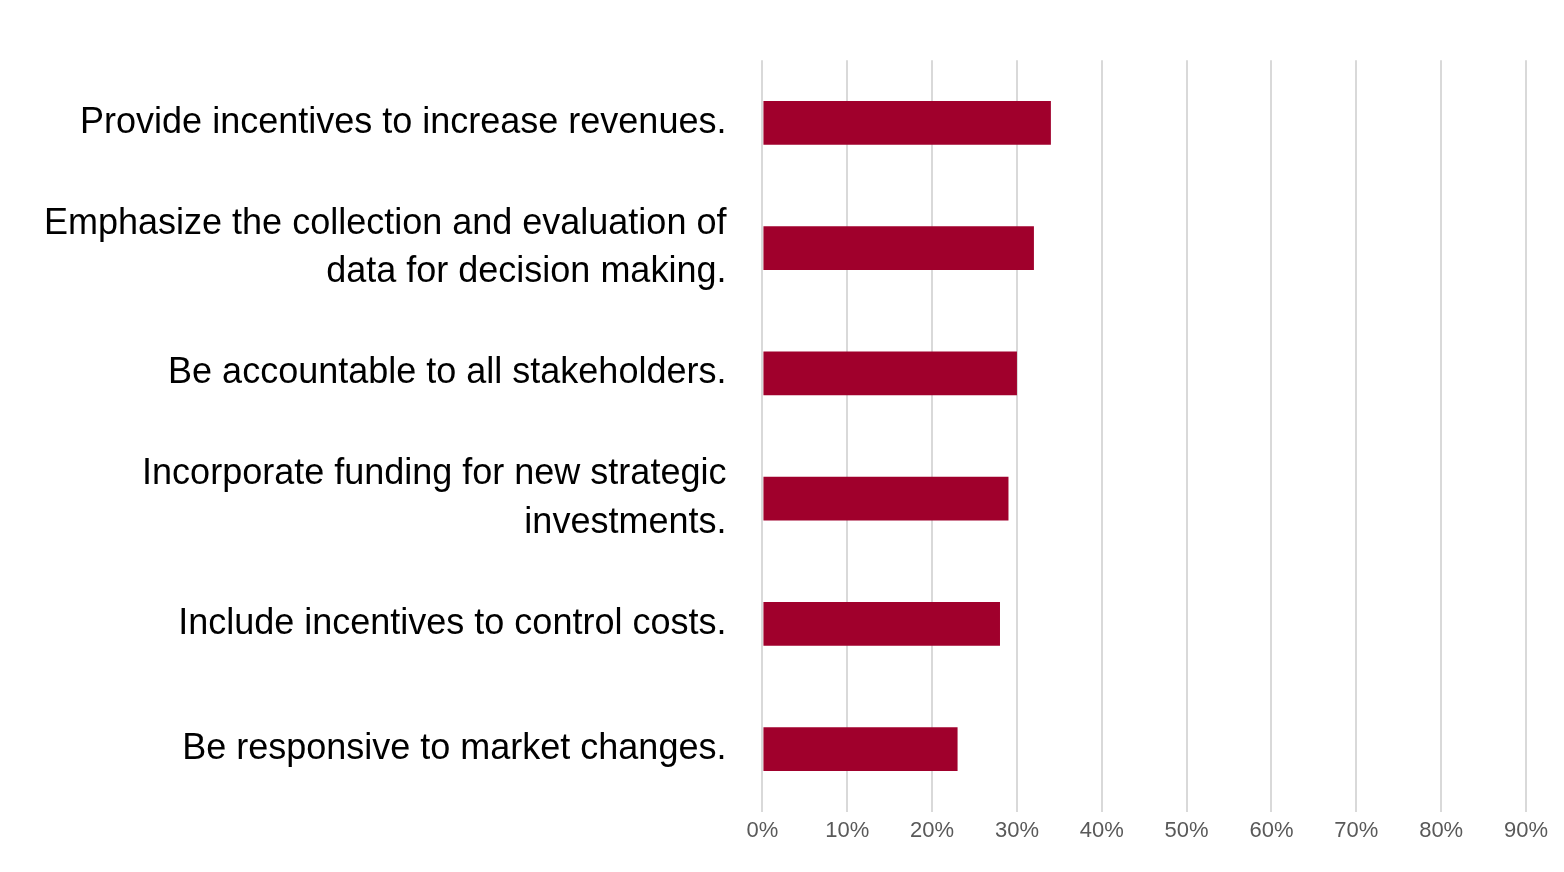 The width and height of the screenshot is (1564, 872). Describe the element at coordinates (452, 621) in the screenshot. I see `y-tick-label: Include incentives to control costs.` at that location.